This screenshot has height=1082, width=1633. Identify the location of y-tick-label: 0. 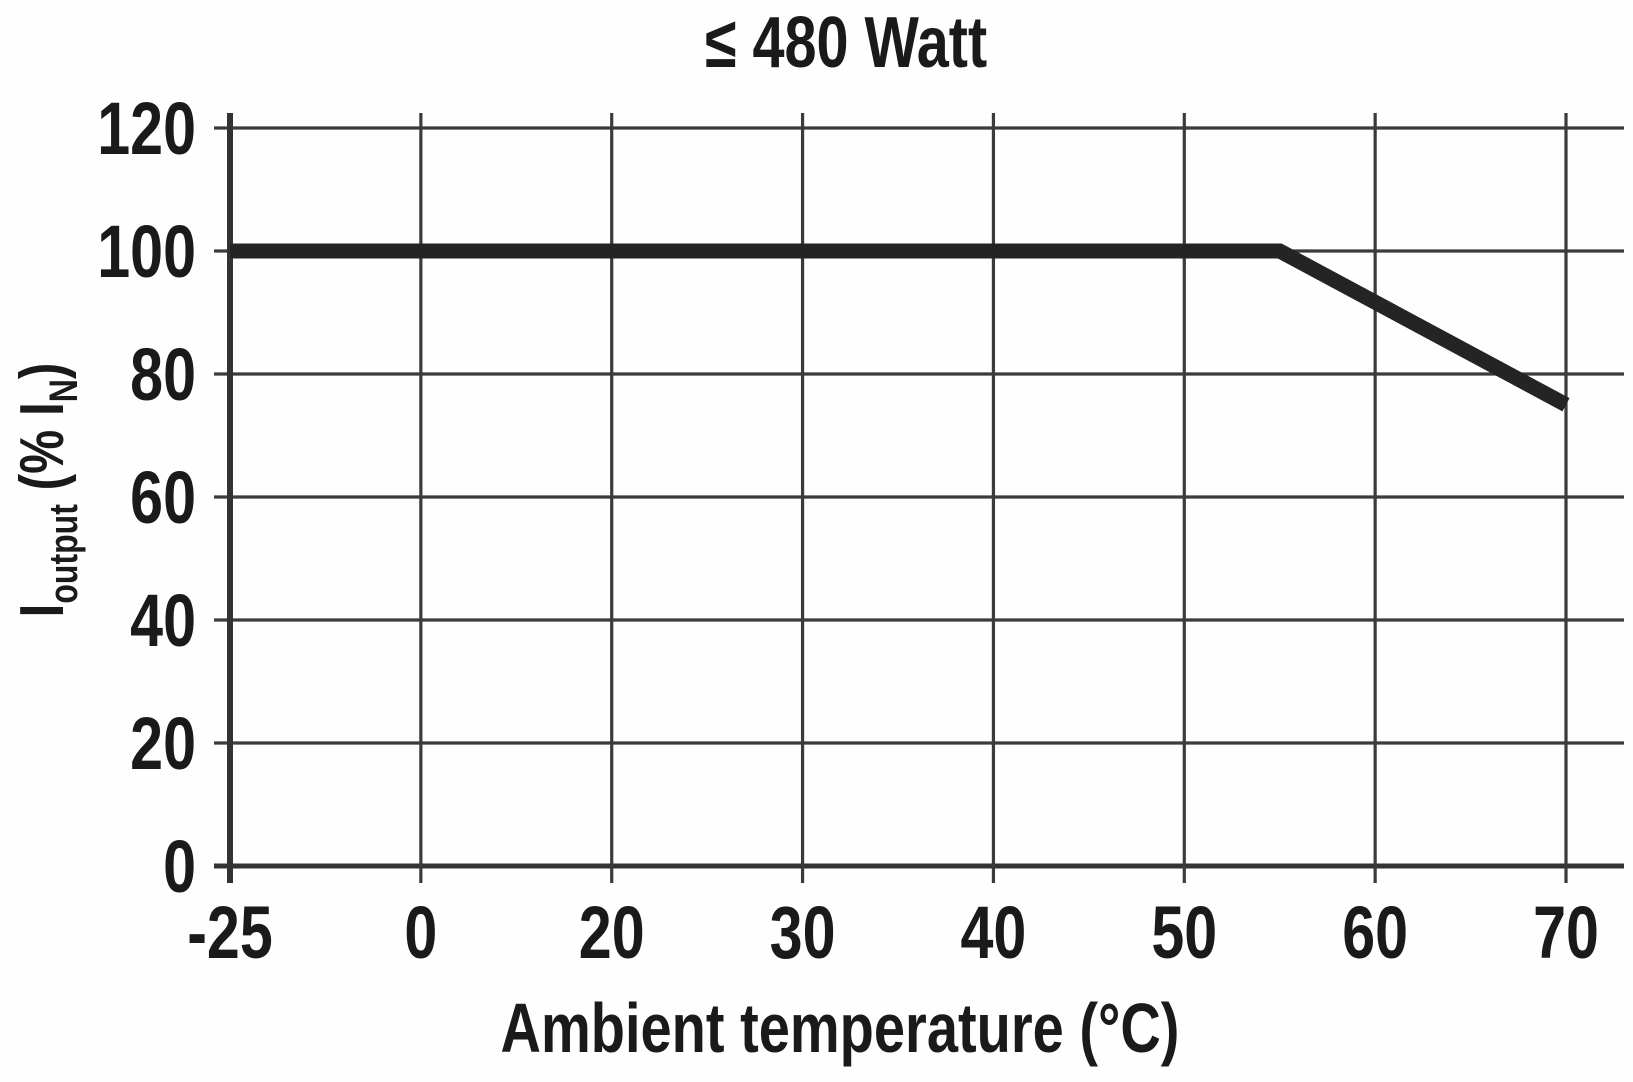
(179, 867).